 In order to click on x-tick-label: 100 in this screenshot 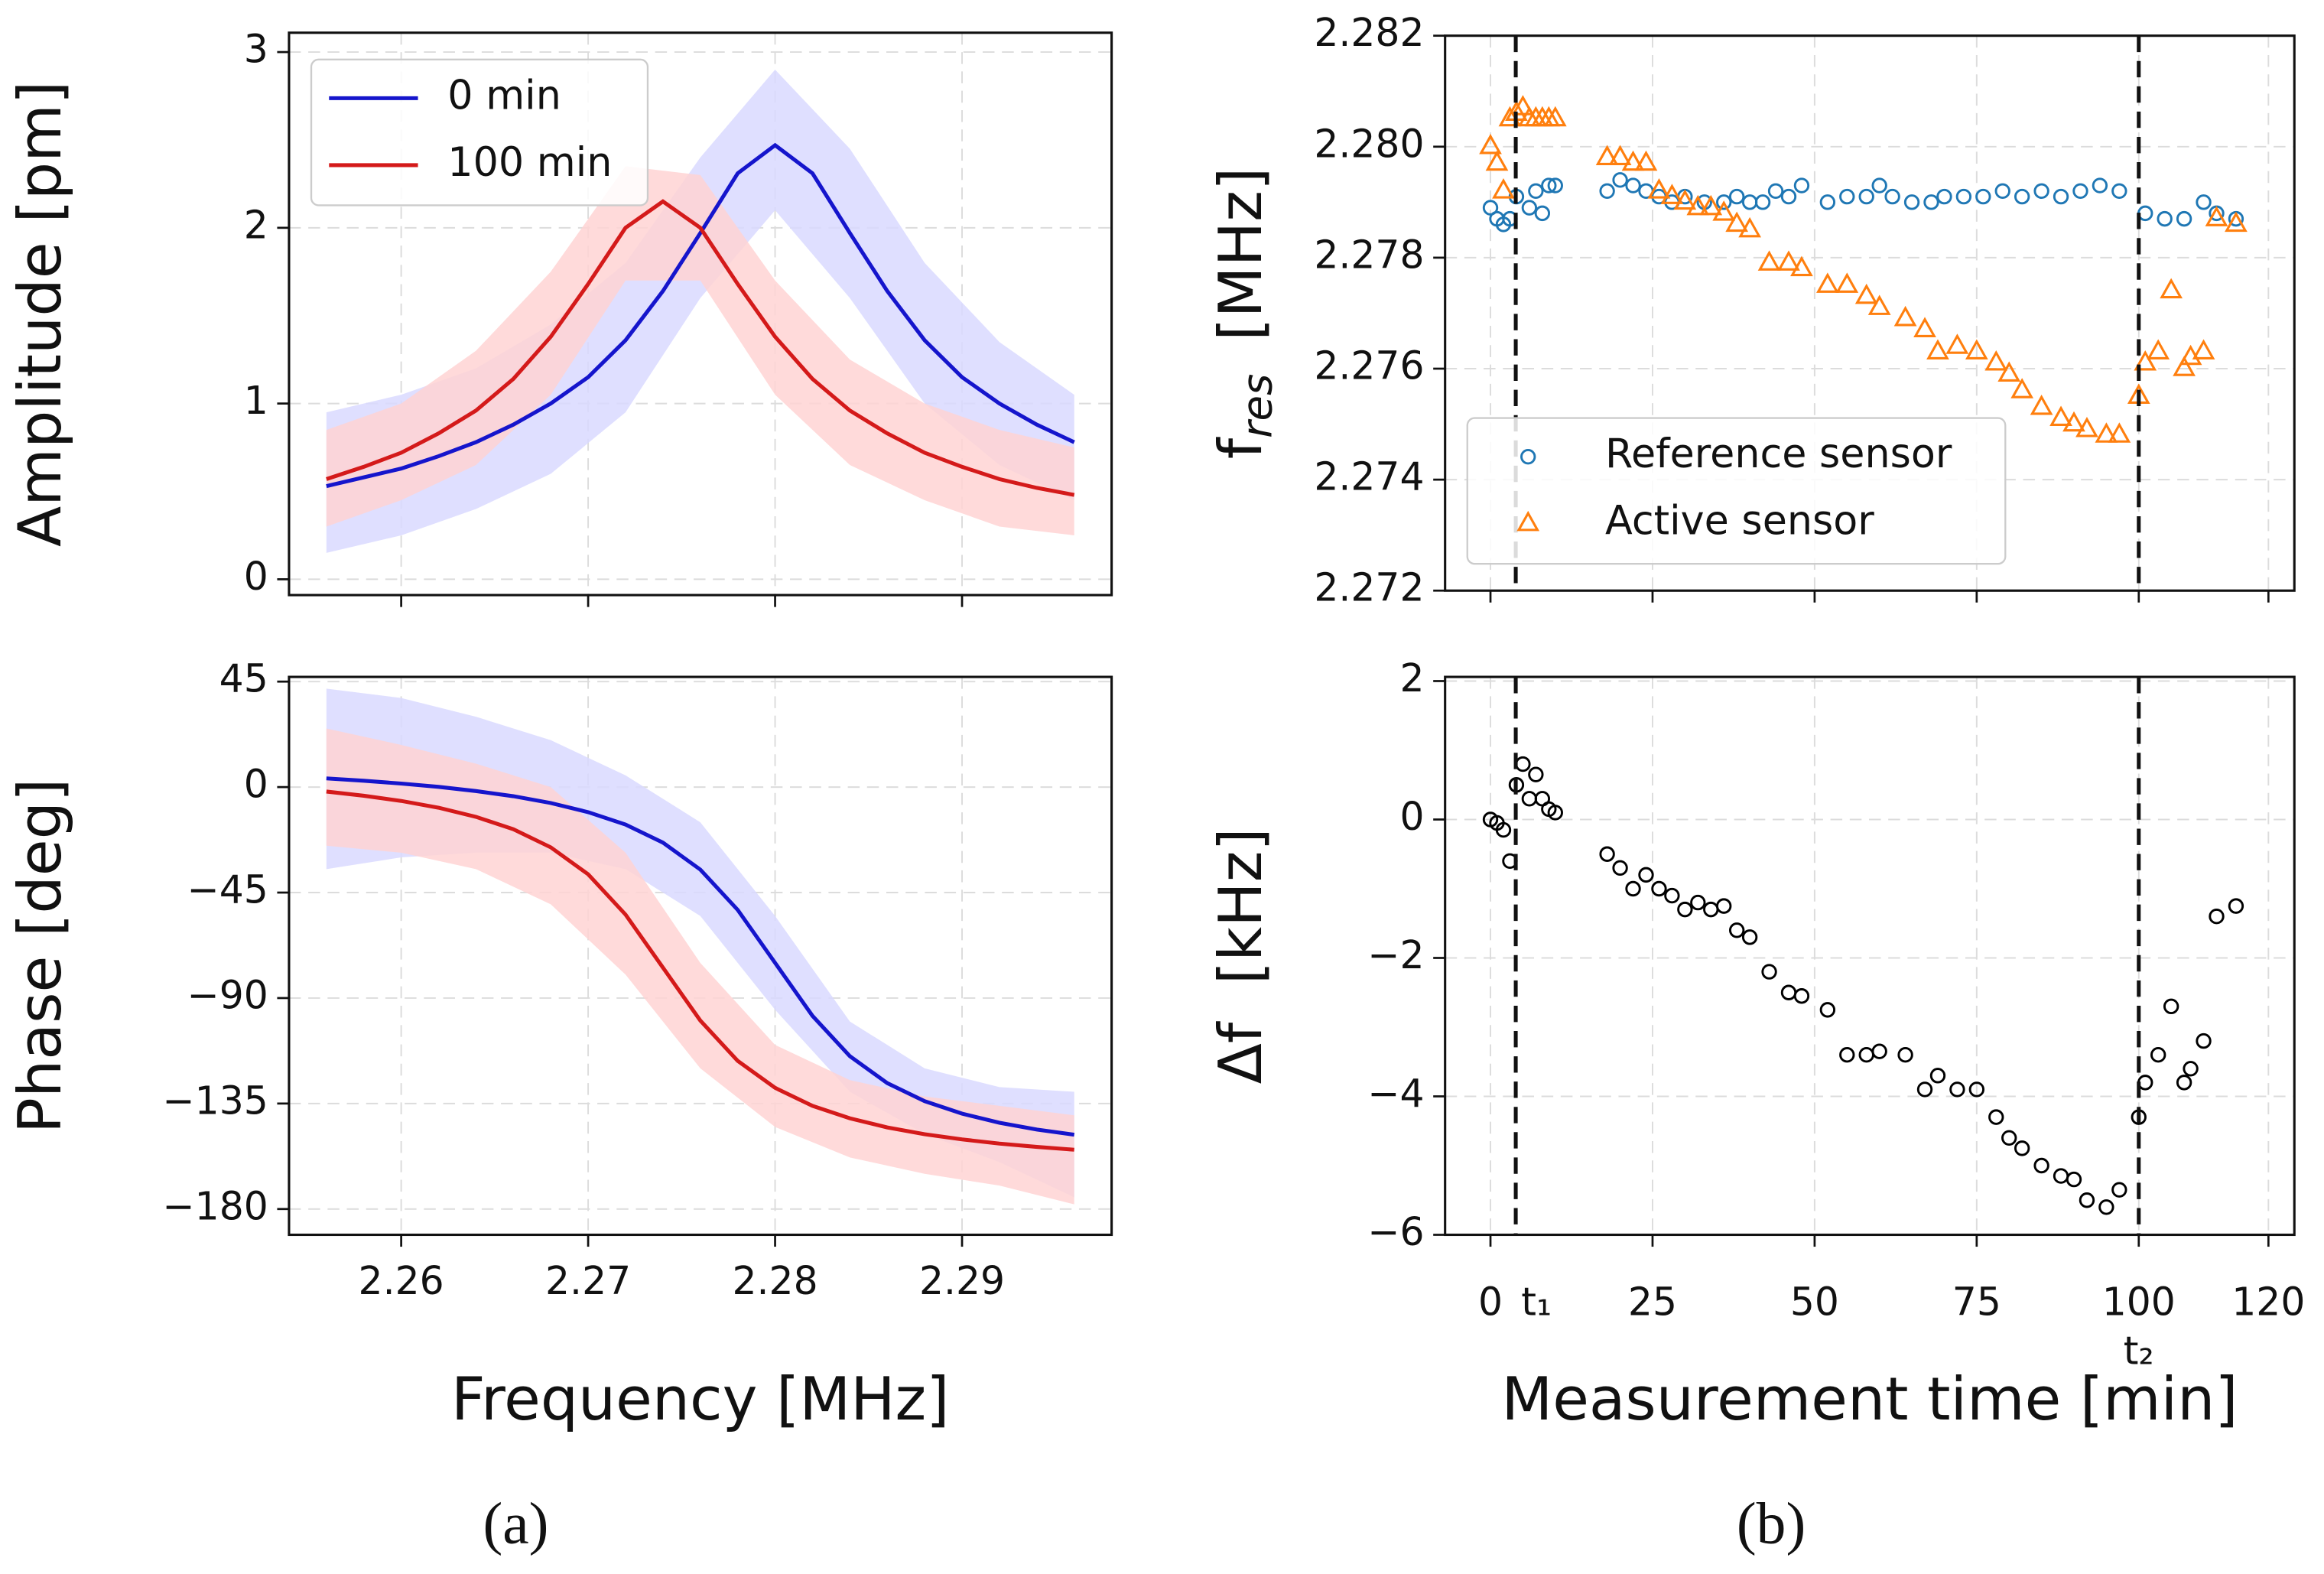, I will do `click(2139, 1301)`.